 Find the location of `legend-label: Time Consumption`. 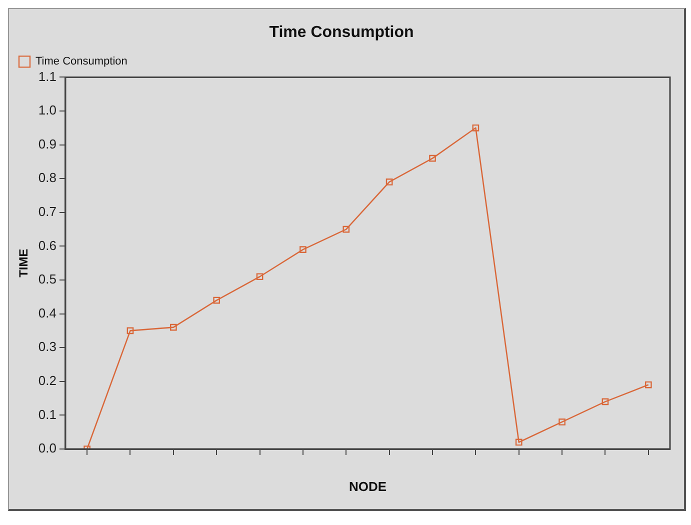

legend-label: Time Consumption is located at coordinates (82, 62).